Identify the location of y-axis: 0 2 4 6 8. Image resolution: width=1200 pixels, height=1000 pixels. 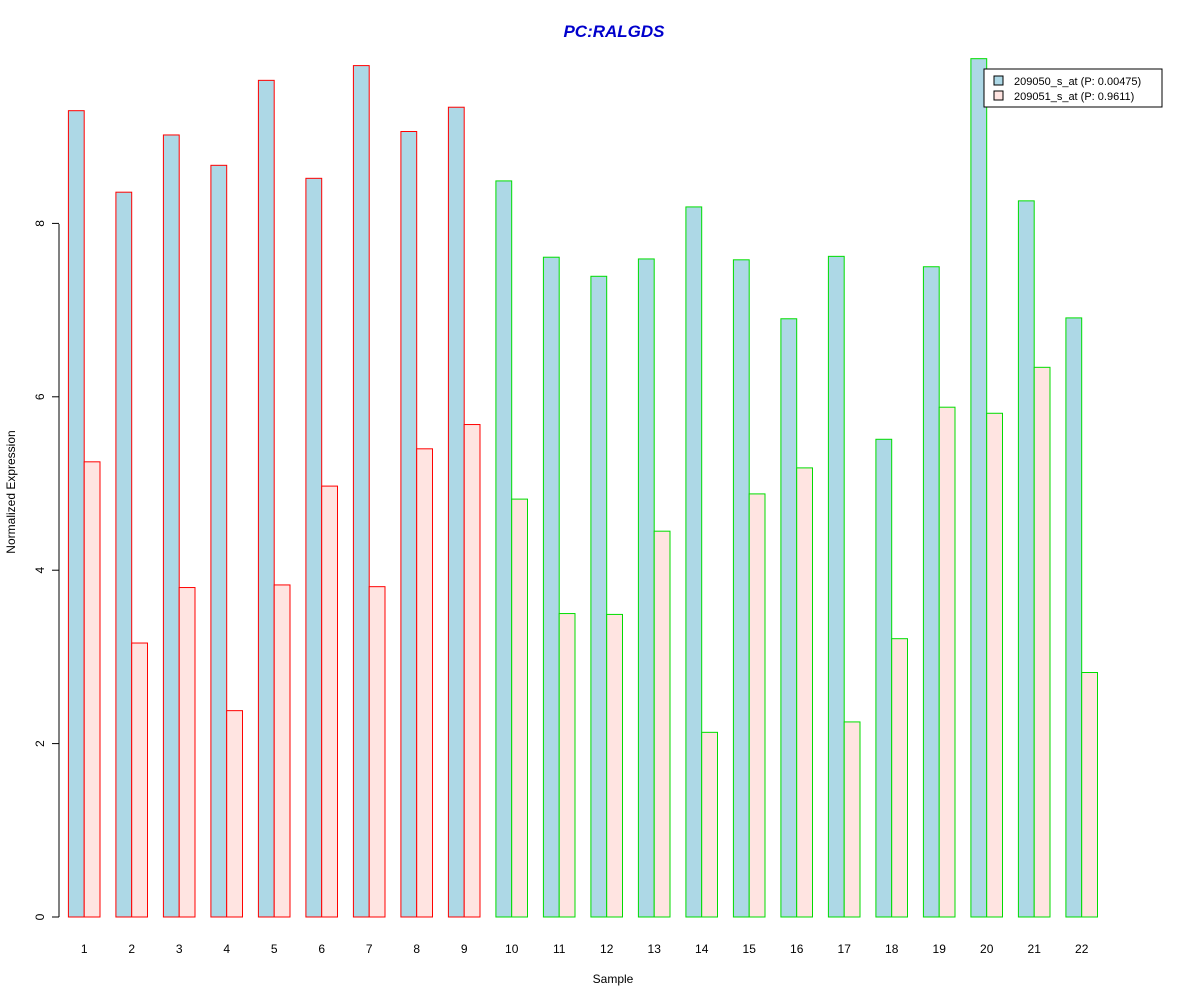
(46, 570).